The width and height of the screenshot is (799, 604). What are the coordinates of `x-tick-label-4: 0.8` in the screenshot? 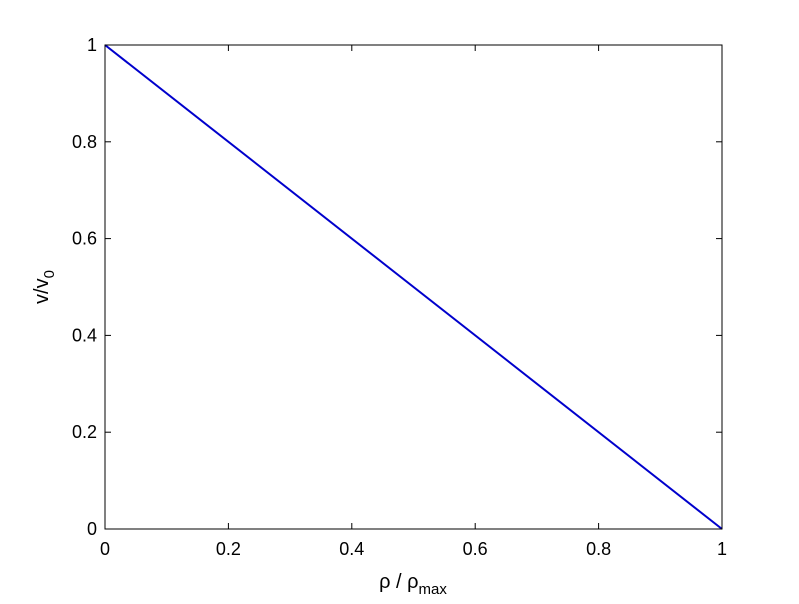 It's located at (598, 549).